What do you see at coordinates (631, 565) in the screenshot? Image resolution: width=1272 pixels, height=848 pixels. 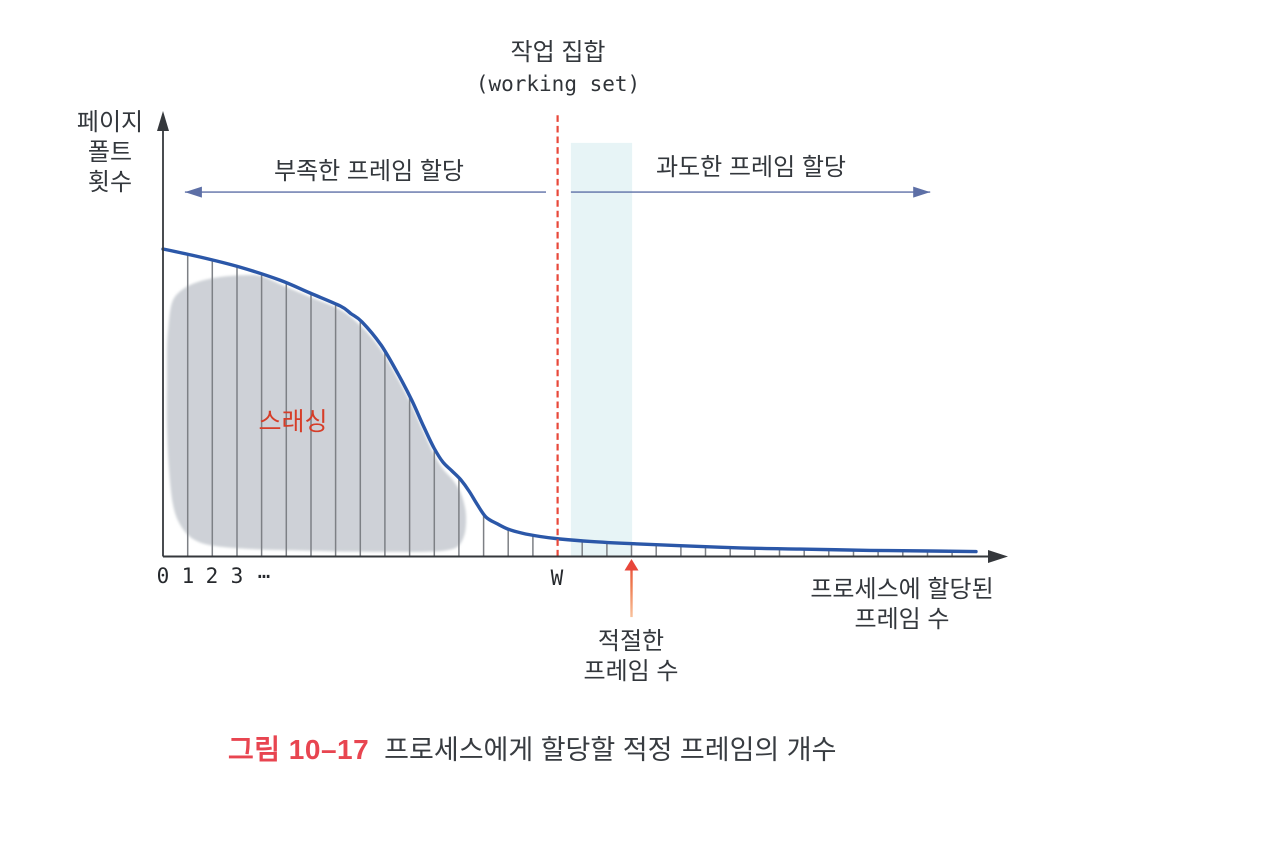 I see `proper-frames-arrowhead` at bounding box center [631, 565].